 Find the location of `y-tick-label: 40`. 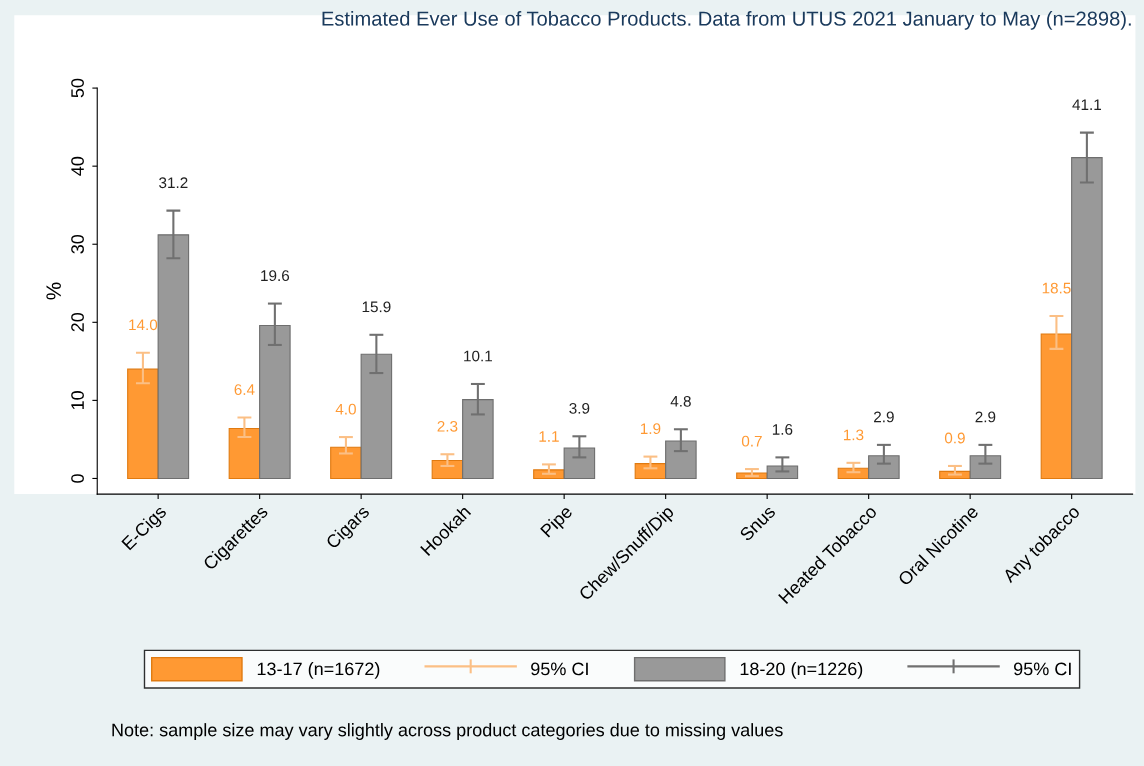

y-tick-label: 40 is located at coordinates (77, 166).